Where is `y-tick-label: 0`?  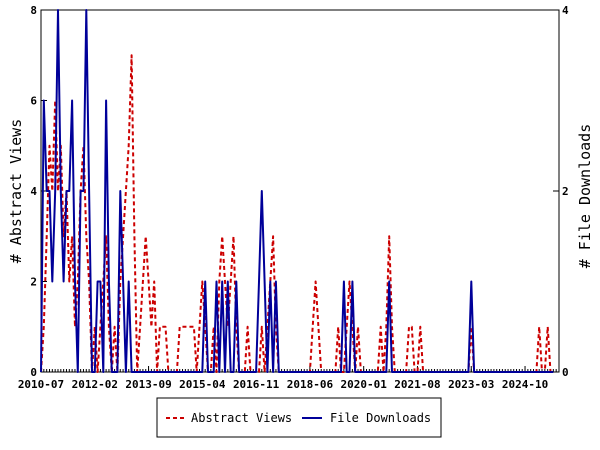 y-tick-label: 0 is located at coordinates (33, 372).